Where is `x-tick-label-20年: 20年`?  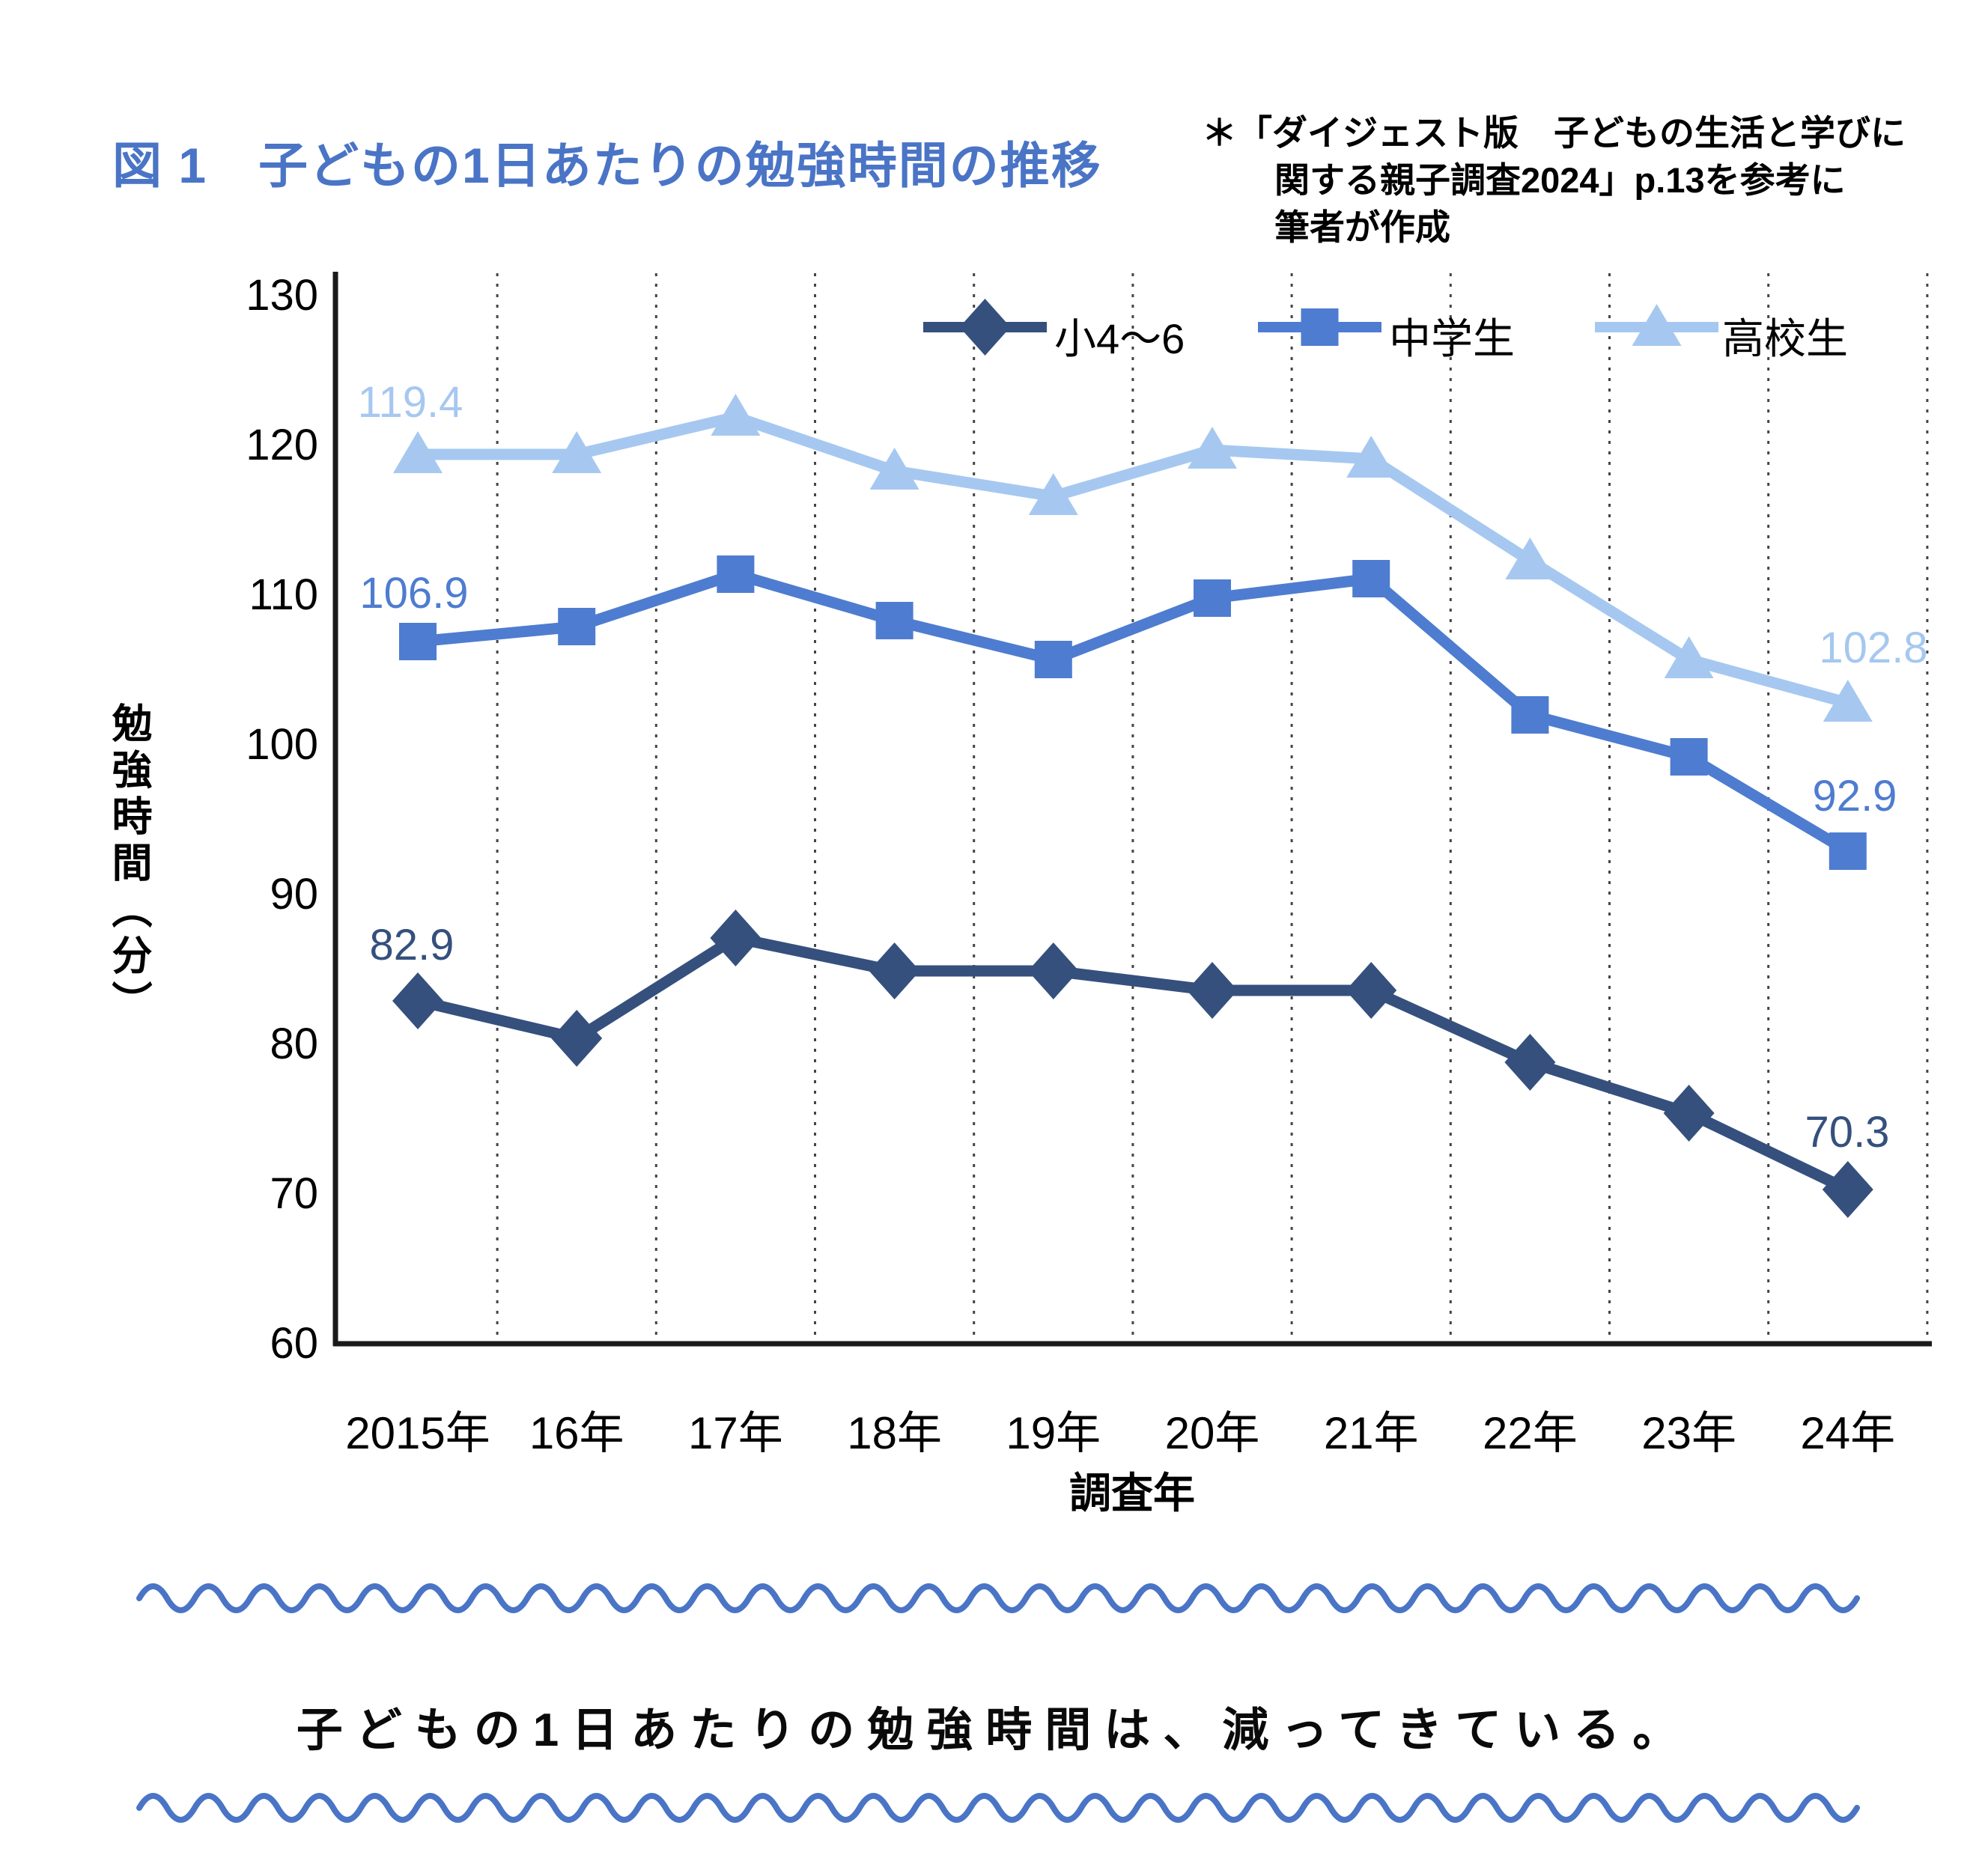 x-tick-label-20年: 20年 is located at coordinates (1212, 1433).